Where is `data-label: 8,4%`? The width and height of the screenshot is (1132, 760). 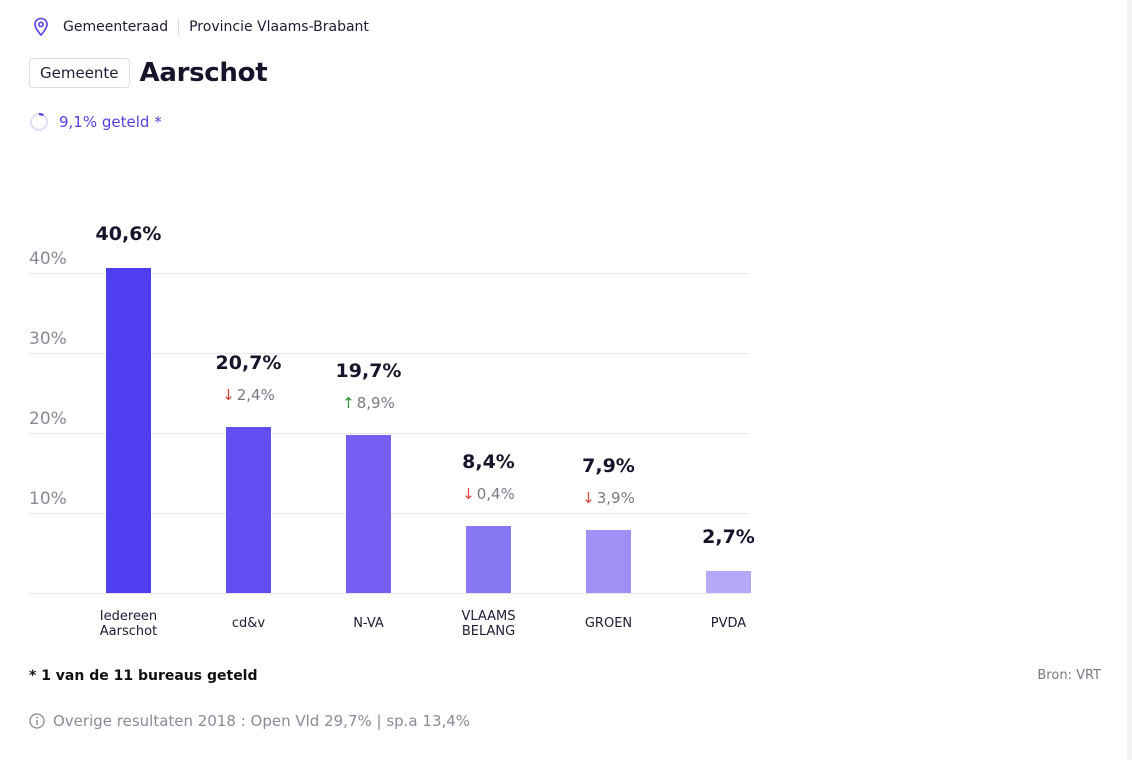 data-label: 8,4% is located at coordinates (488, 461).